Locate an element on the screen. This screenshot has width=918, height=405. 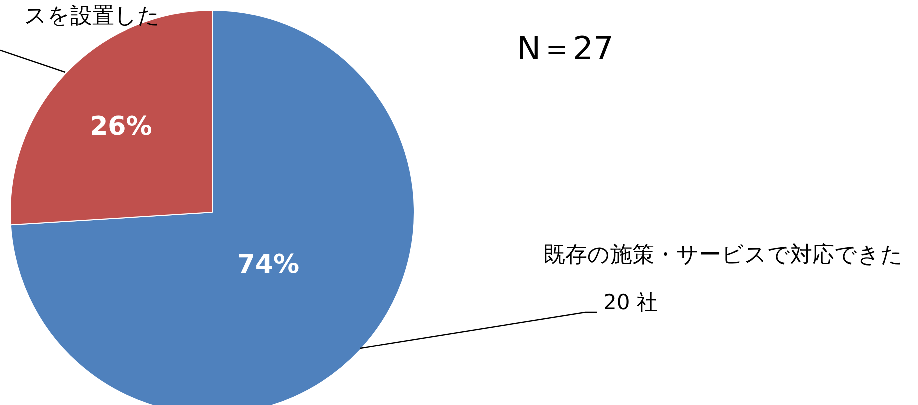
data-label: 74% is located at coordinates (268, 265).